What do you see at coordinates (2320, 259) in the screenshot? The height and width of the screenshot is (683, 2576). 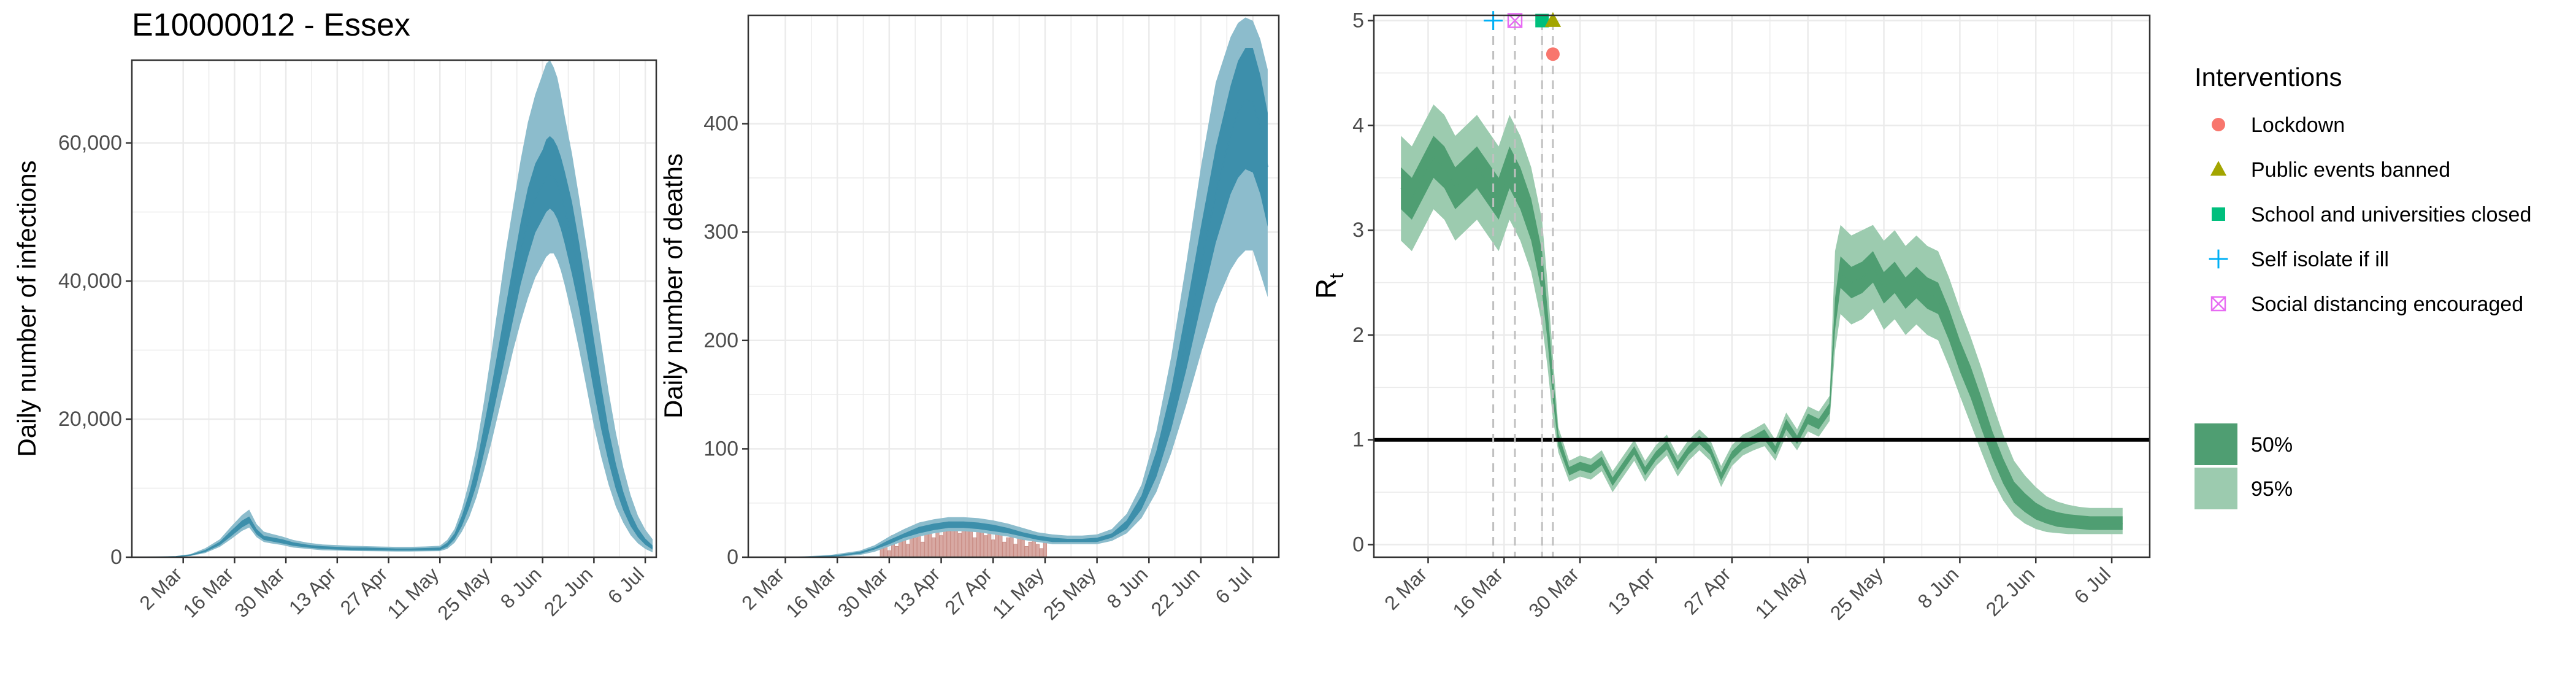 I see `legend-item-label: Self isolate if ill` at bounding box center [2320, 259].